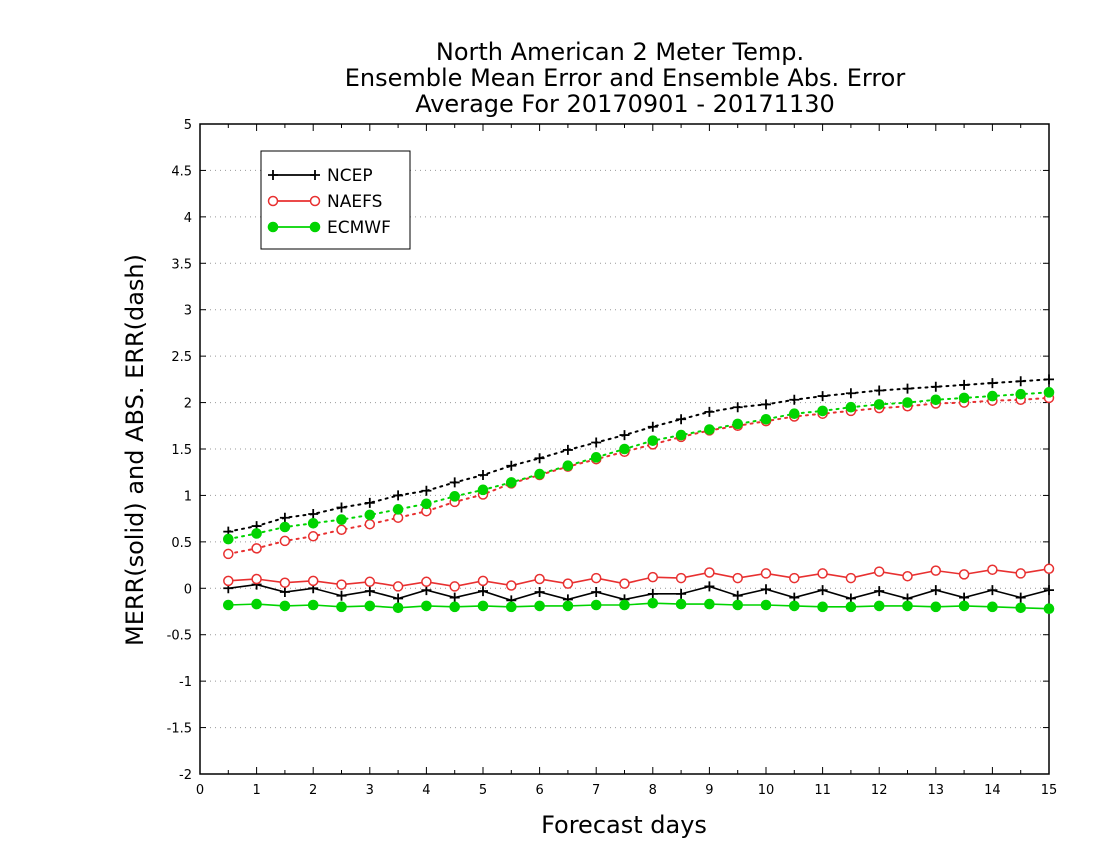 This screenshot has width=1100, height=850. What do you see at coordinates (822, 790) in the screenshot?
I see `x-tick-label: 11` at bounding box center [822, 790].